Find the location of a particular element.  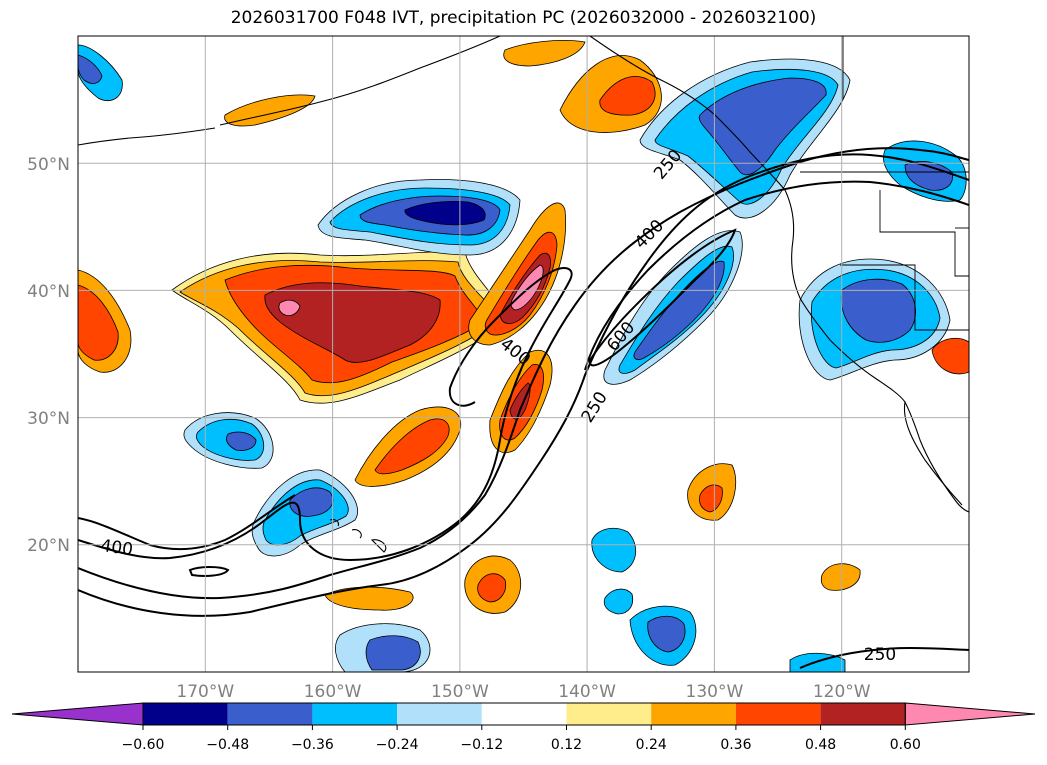

precip-region-tongue-pink is located at coordinates (527, 287).